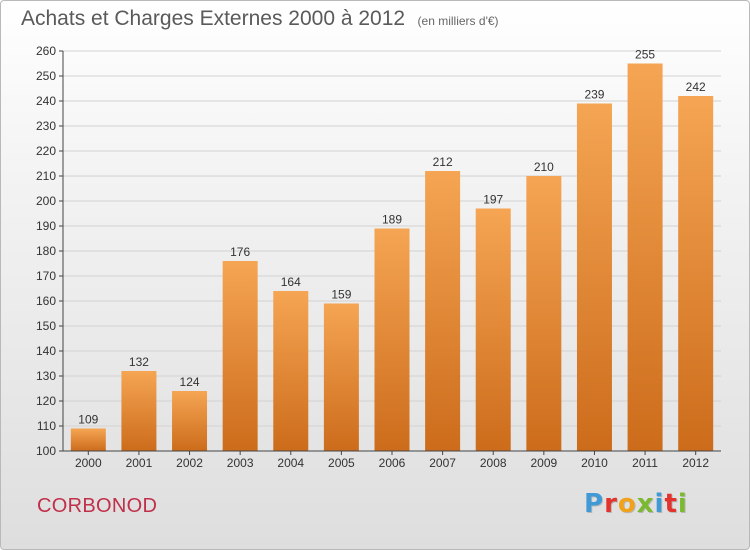  What do you see at coordinates (645, 55) in the screenshot?
I see `bar-value-label: 255` at bounding box center [645, 55].